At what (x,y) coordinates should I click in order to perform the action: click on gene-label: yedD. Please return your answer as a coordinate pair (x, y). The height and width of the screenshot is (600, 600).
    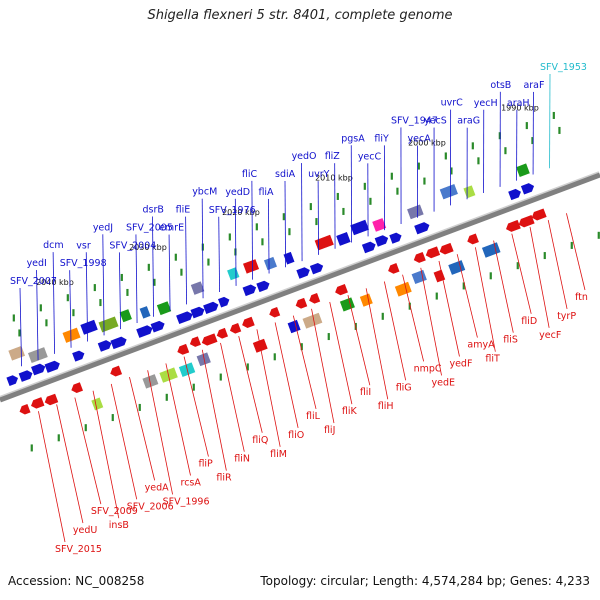
    Looking at the image, I should click on (237, 192).